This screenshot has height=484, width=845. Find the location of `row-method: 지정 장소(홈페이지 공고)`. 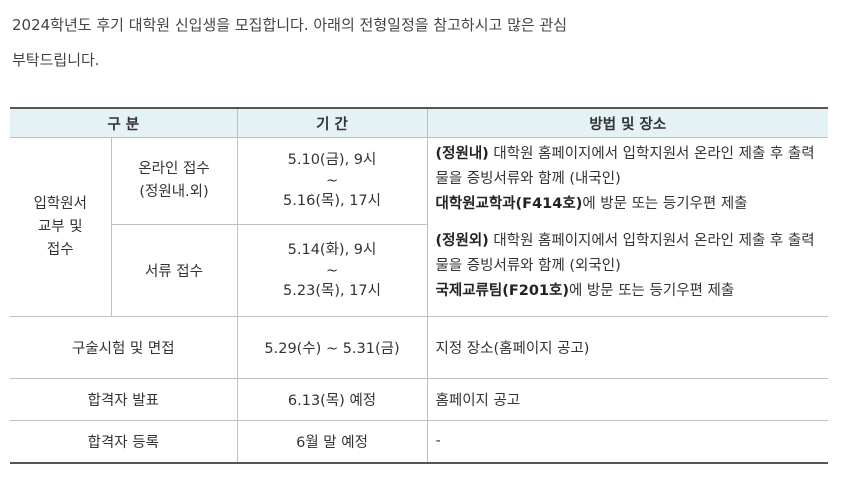

row-method: 지정 장소(홈페이지 공고) is located at coordinates (627, 347).